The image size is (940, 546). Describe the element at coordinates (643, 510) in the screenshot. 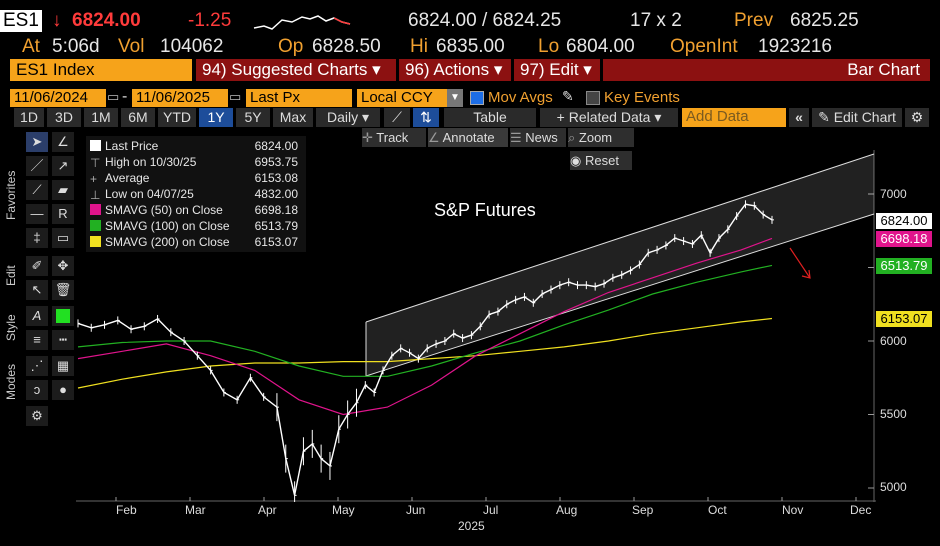

I see `x-month-label: Sep` at that location.